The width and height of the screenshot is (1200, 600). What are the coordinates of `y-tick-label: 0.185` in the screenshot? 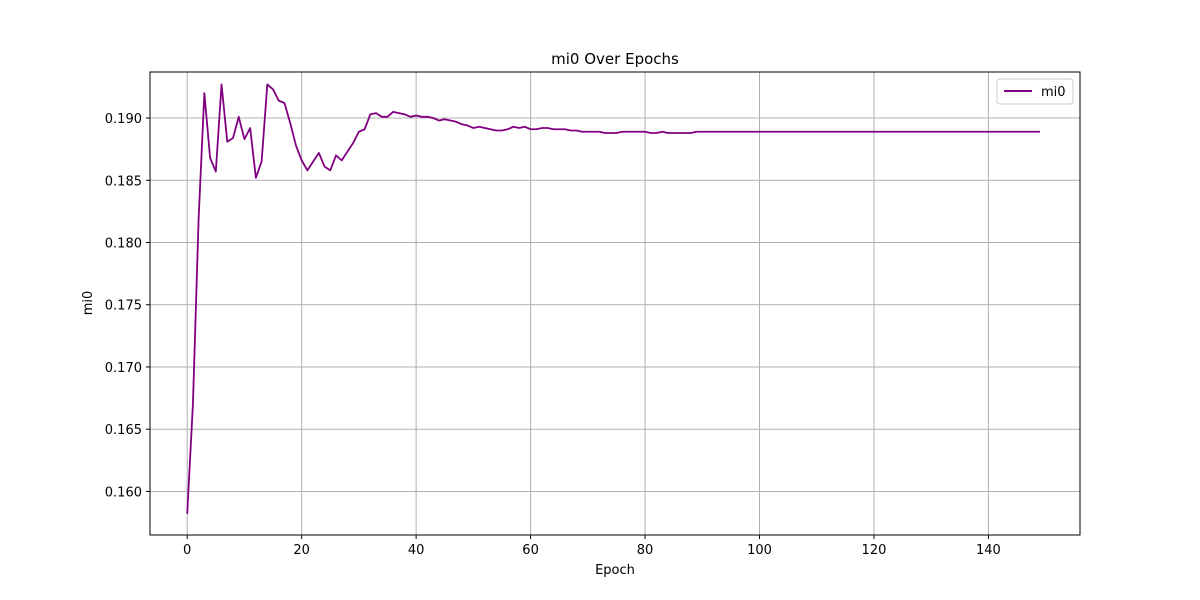 It's located at (123, 181).